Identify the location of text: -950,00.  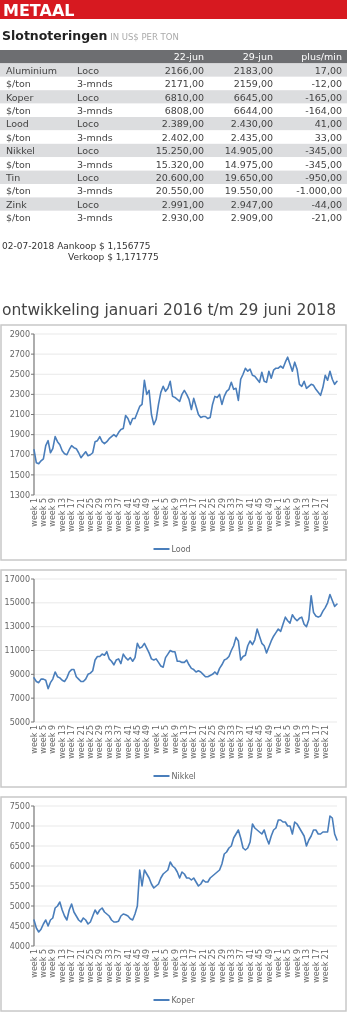
(323, 177).